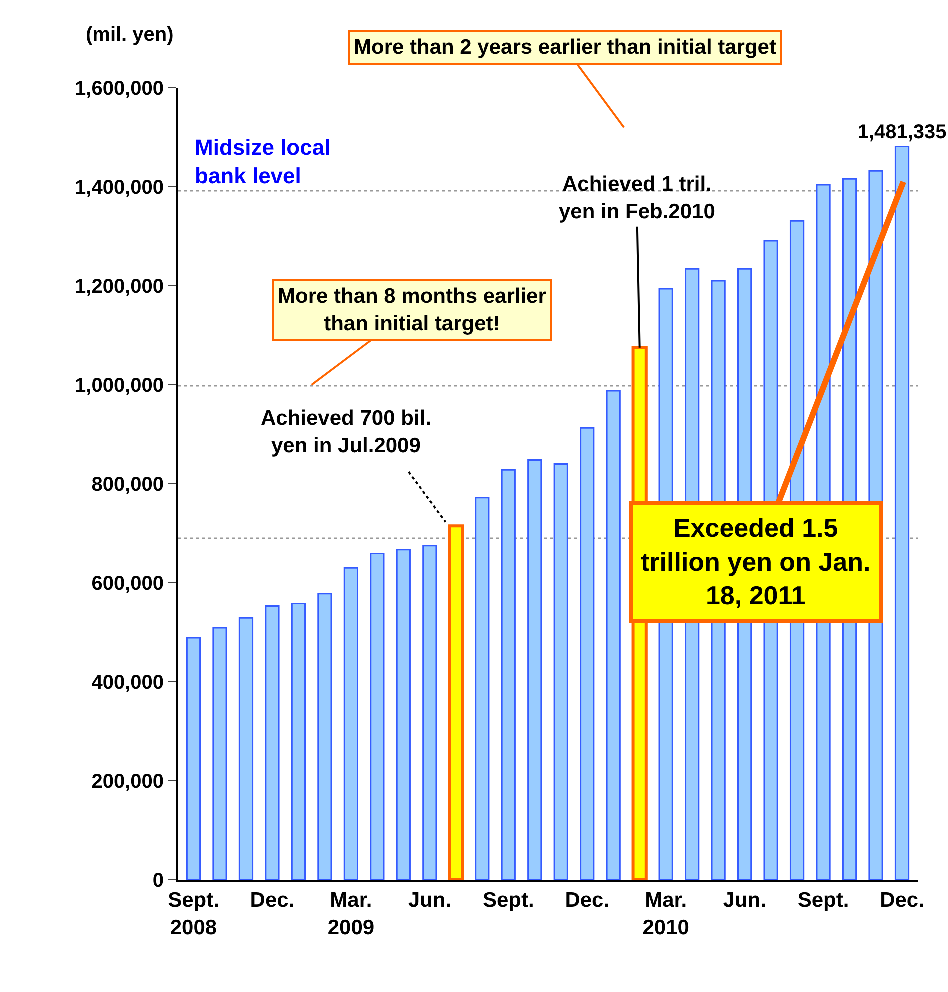 This screenshot has width=948, height=992. What do you see at coordinates (158, 881) in the screenshot?
I see `y-tick-label: 0` at bounding box center [158, 881].